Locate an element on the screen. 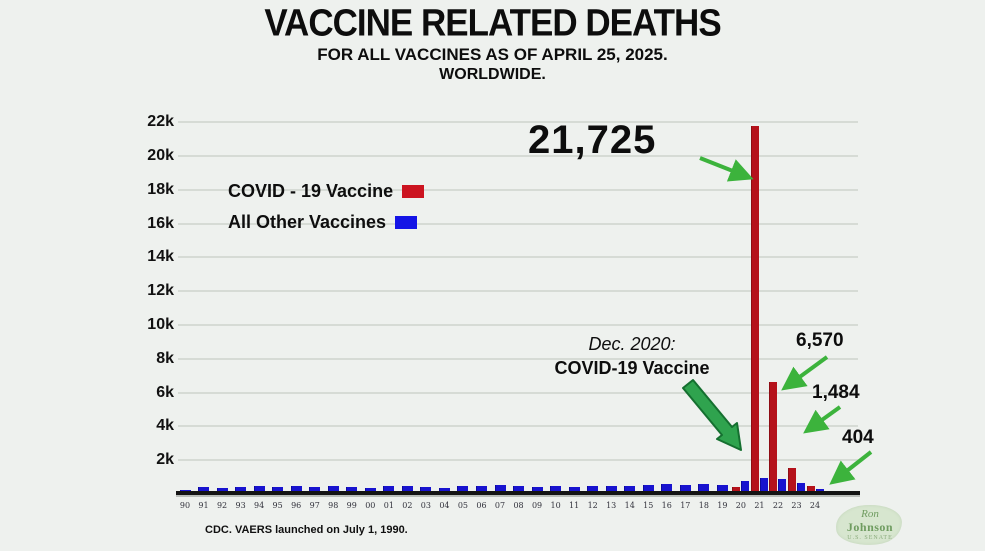 The width and height of the screenshot is (985, 551). y-tick-label: 22k is located at coordinates (160, 122).